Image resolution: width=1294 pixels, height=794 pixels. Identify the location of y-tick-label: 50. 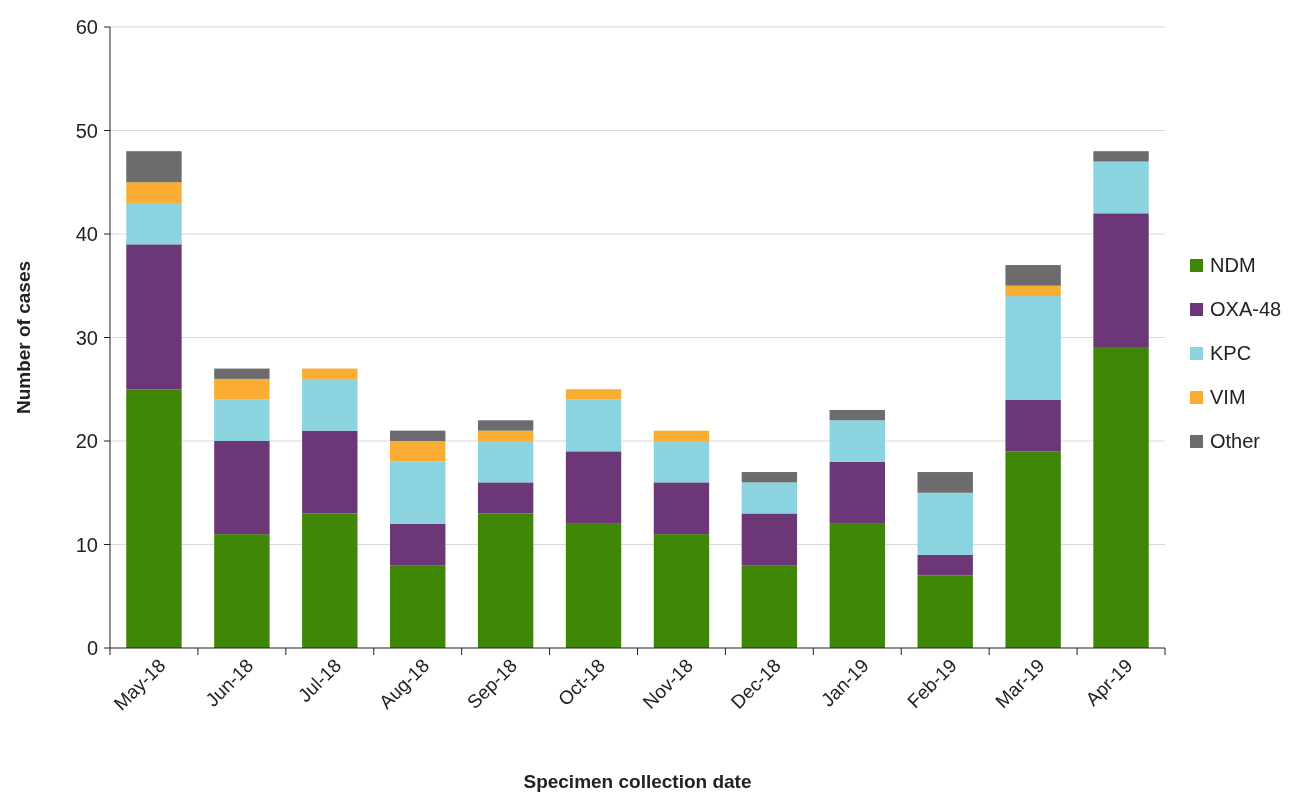
(86, 130).